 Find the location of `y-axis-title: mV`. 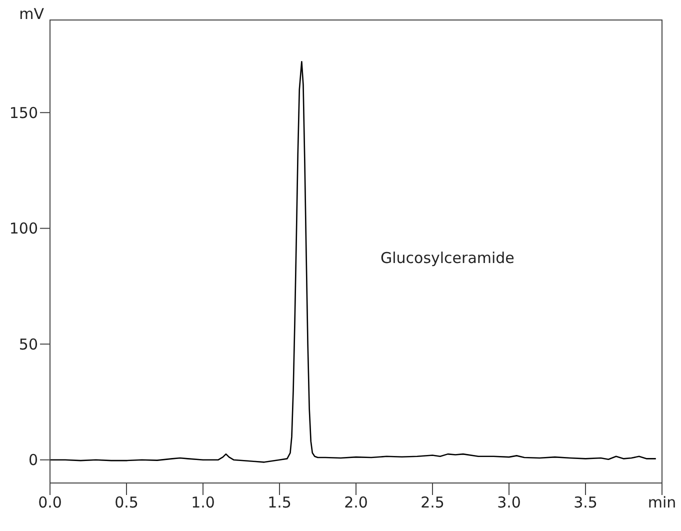

y-axis-title: mV is located at coordinates (32, 14).